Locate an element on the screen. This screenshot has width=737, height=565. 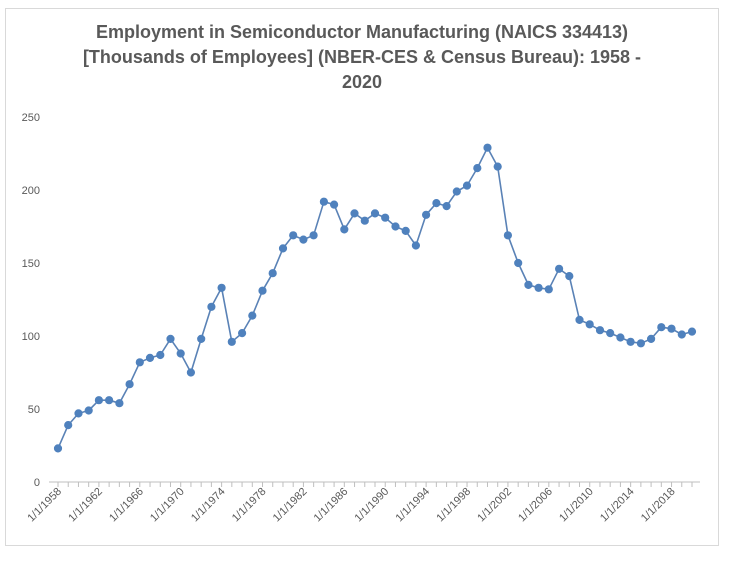
x-tick-label: 1/1/1974 is located at coordinates (208, 505).